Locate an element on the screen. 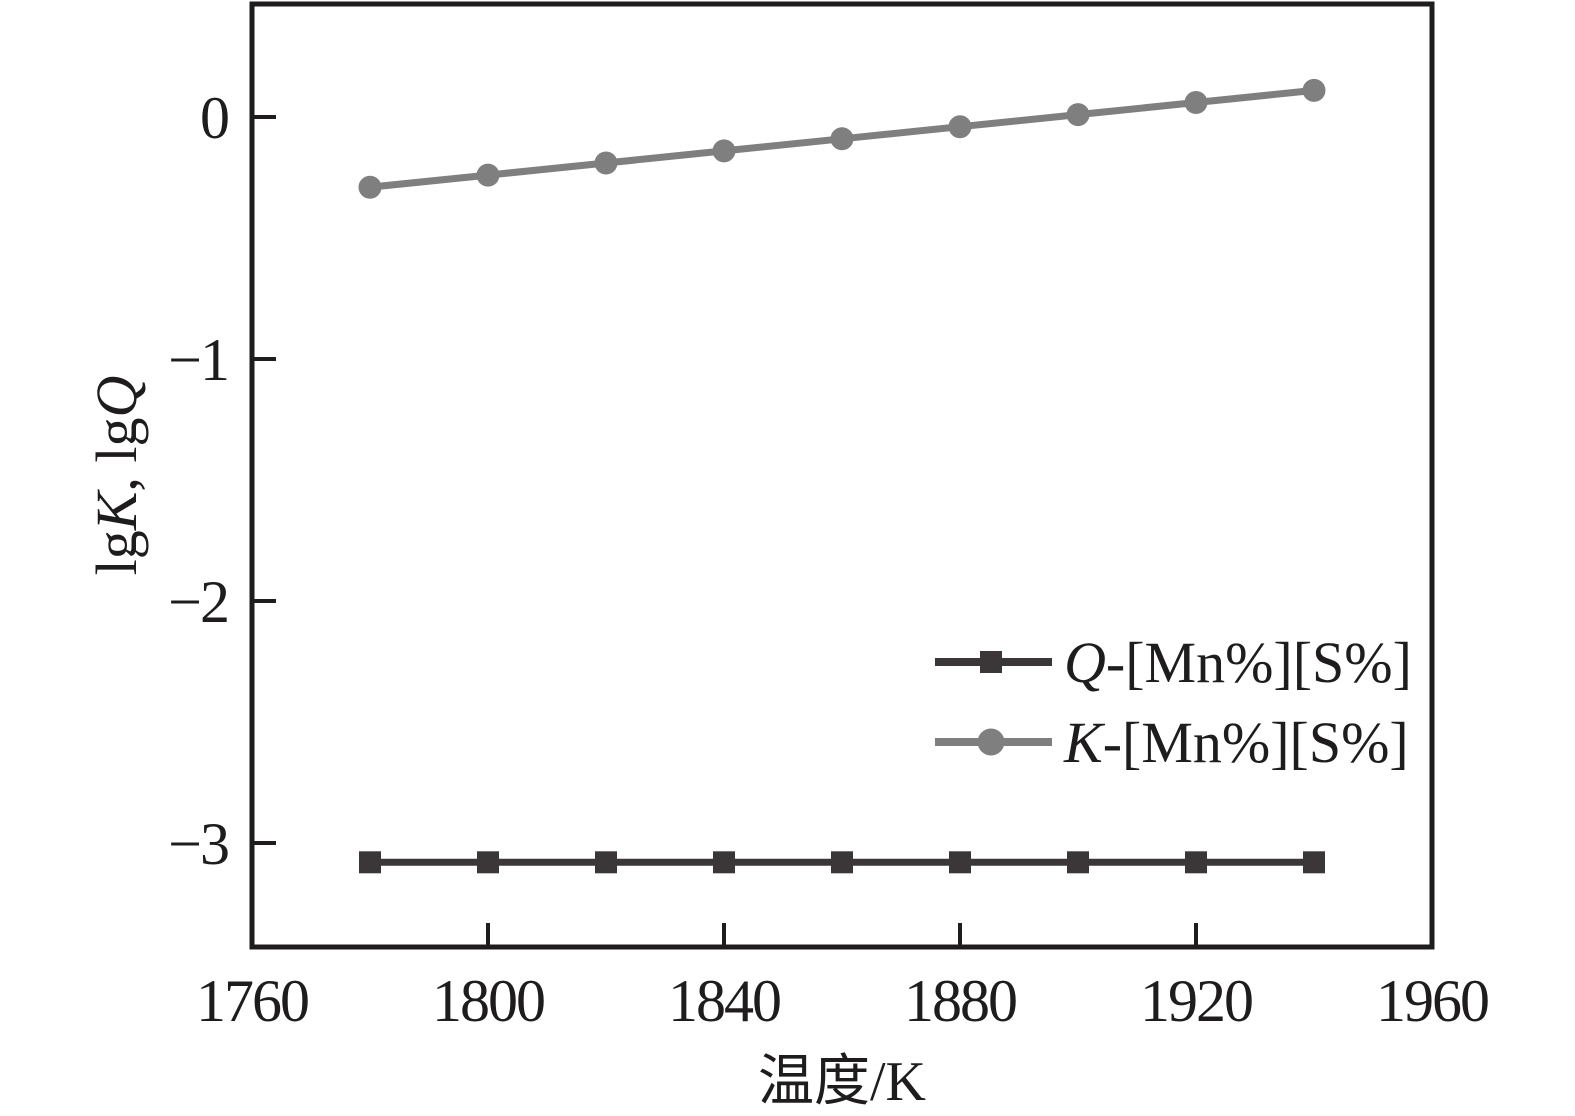 The width and height of the screenshot is (1575, 1116). legend-label-Q: Q-[Mn%][S%] is located at coordinates (1238, 662).